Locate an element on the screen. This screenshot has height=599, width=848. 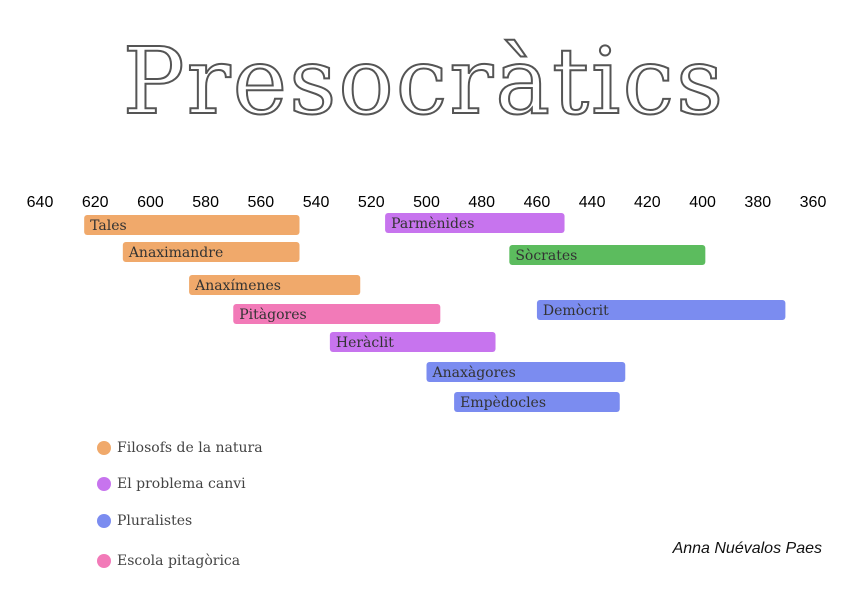
legend-label: El problema canvi is located at coordinates (181, 484).